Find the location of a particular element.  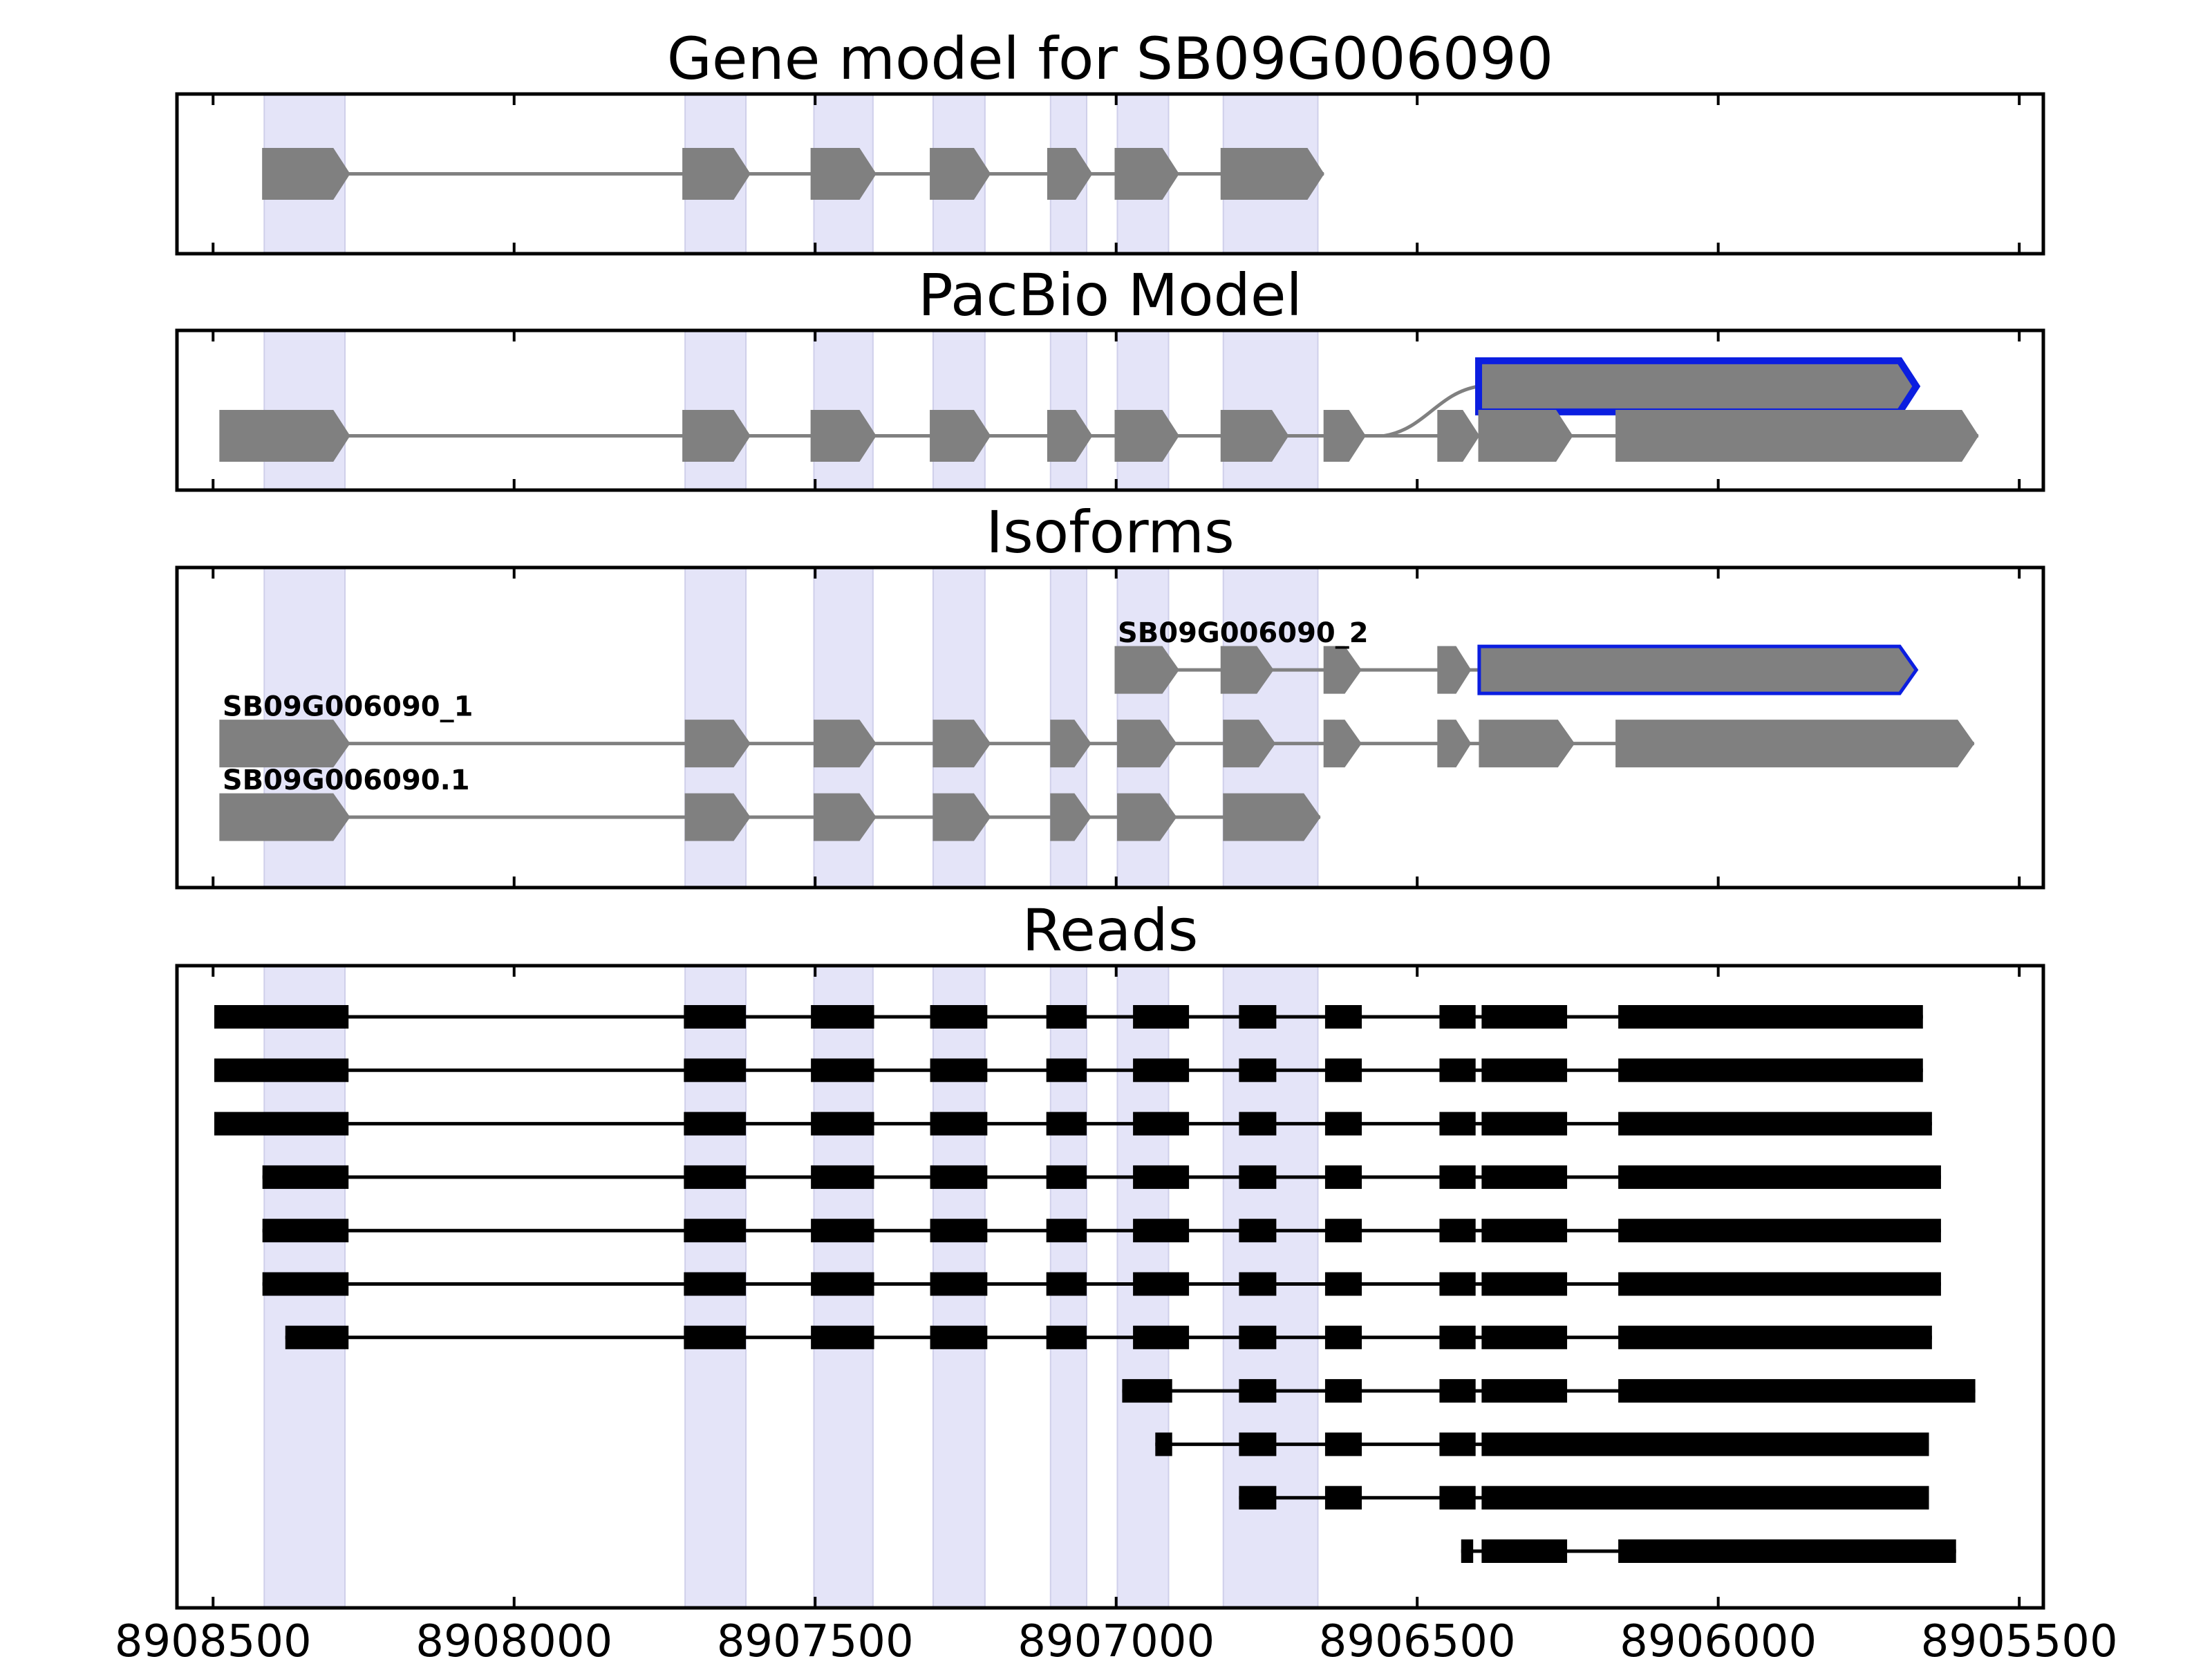

isoform-label: SB09G006090_1 is located at coordinates (348, 707).